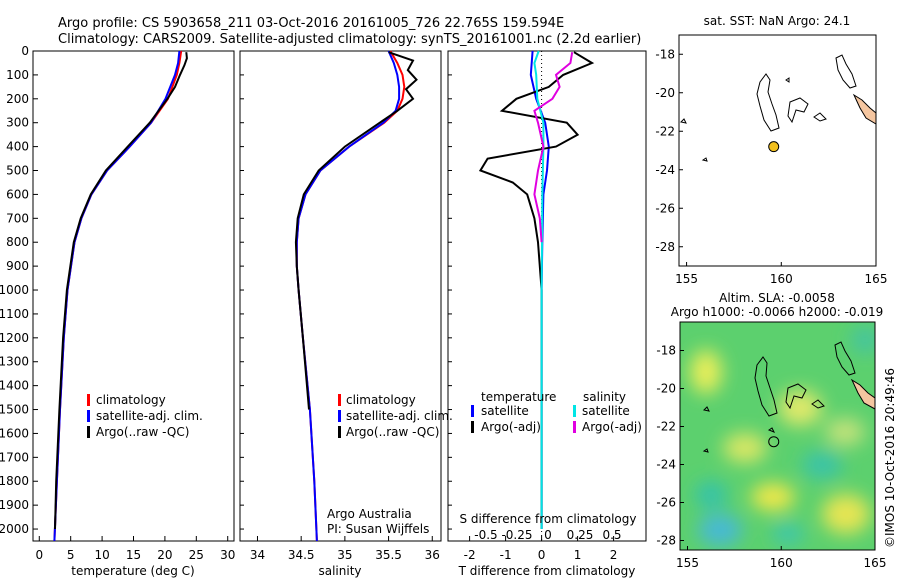 The image size is (900, 580). What do you see at coordinates (472, 427) in the screenshot?
I see `legend-swatch-temp-argo` at bounding box center [472, 427].